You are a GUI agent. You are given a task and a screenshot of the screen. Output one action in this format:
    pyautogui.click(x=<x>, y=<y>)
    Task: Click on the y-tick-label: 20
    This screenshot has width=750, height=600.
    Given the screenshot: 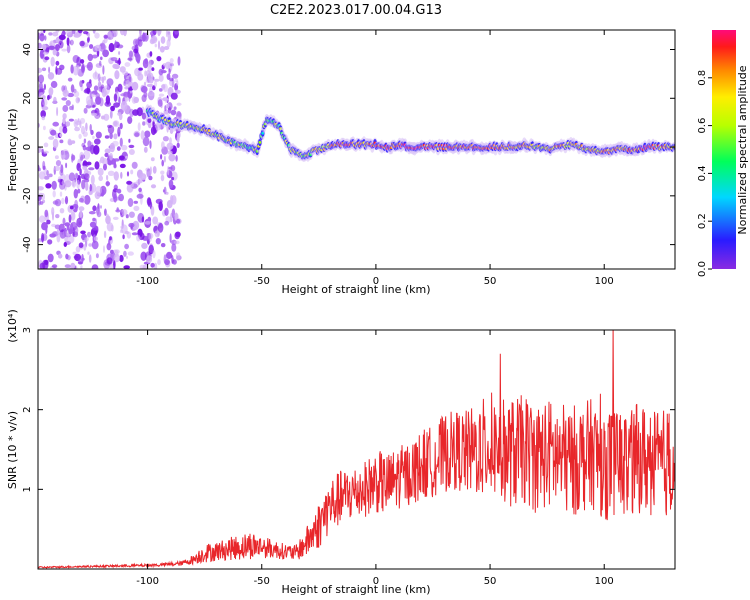 What is the action you would take?
    pyautogui.click(x=27, y=98)
    